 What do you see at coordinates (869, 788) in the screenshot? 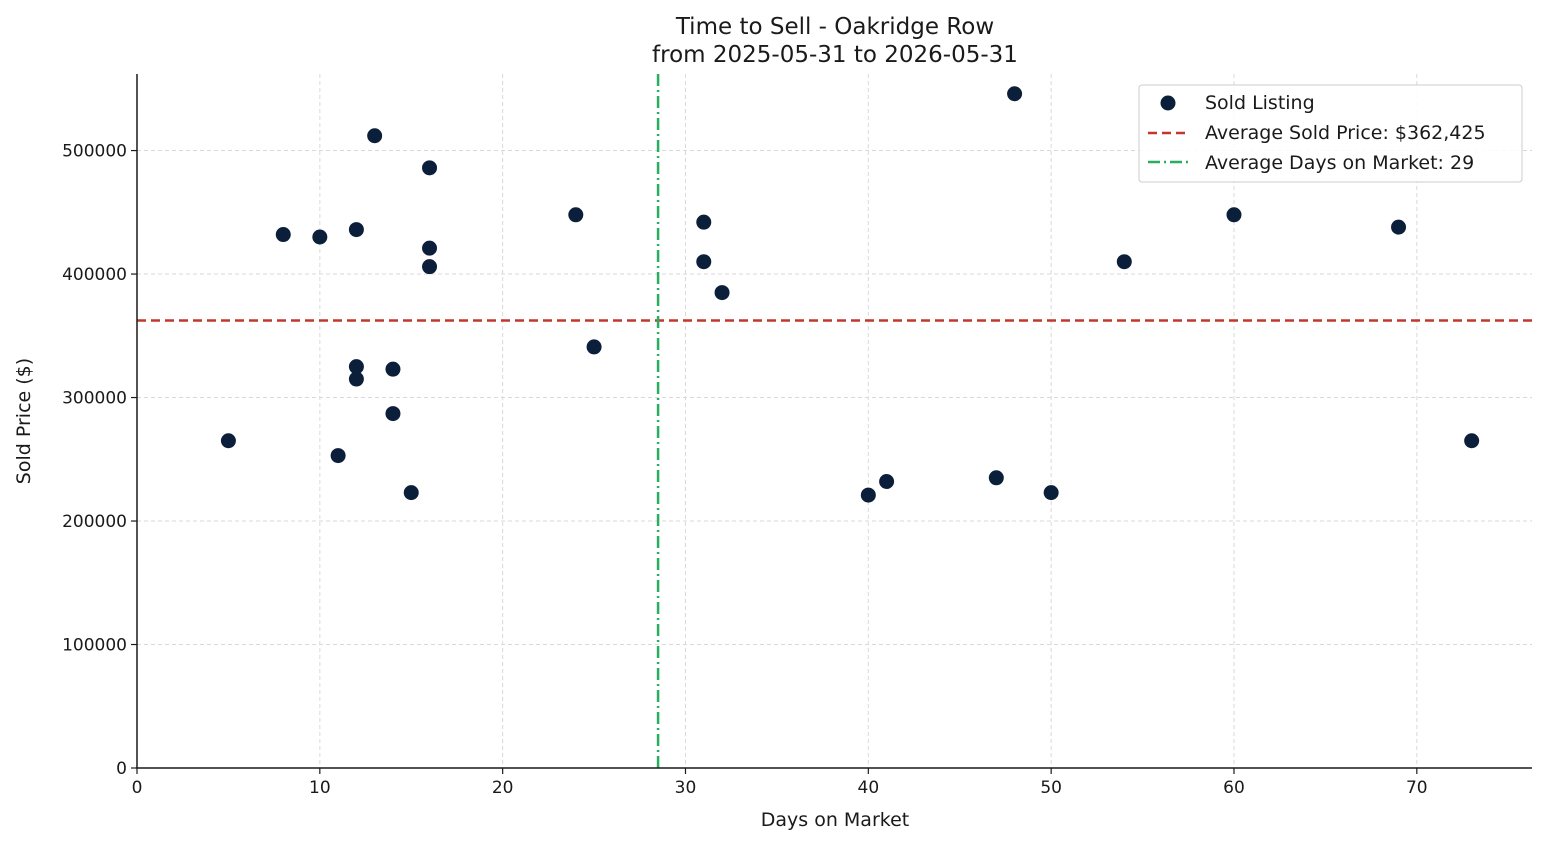
I see `x-tick-label: 40` at bounding box center [869, 788].